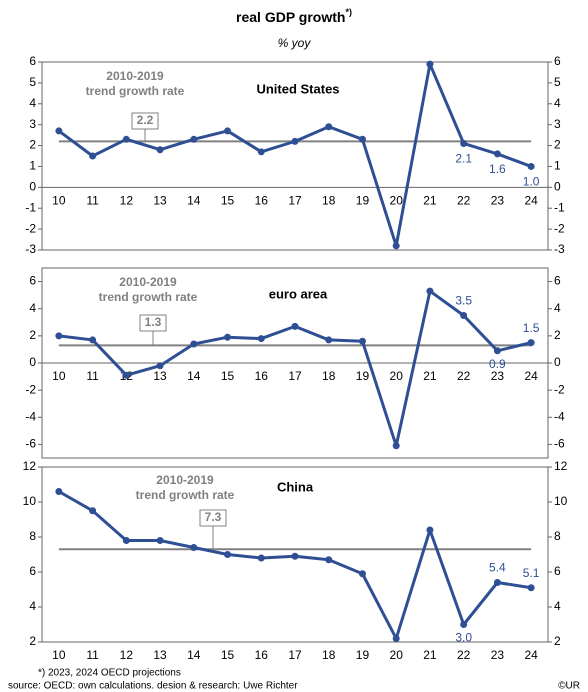 Image resolution: width=588 pixels, height=692 pixels. What do you see at coordinates (32, 335) in the screenshot?
I see `y-tick-label: 2` at bounding box center [32, 335].